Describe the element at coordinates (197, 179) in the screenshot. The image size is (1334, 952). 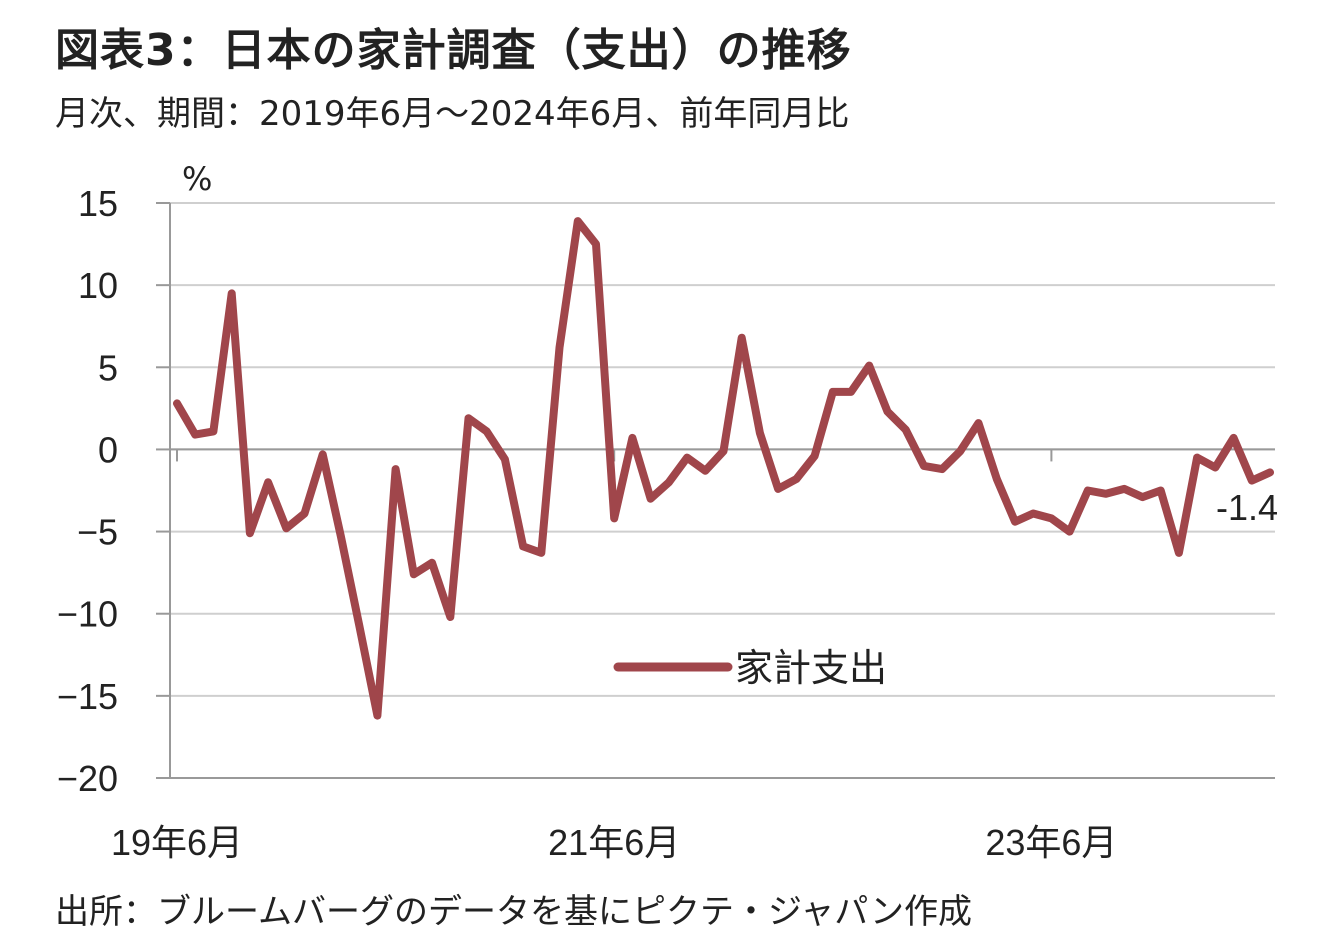
I see `y-axis-unit: %` at that location.